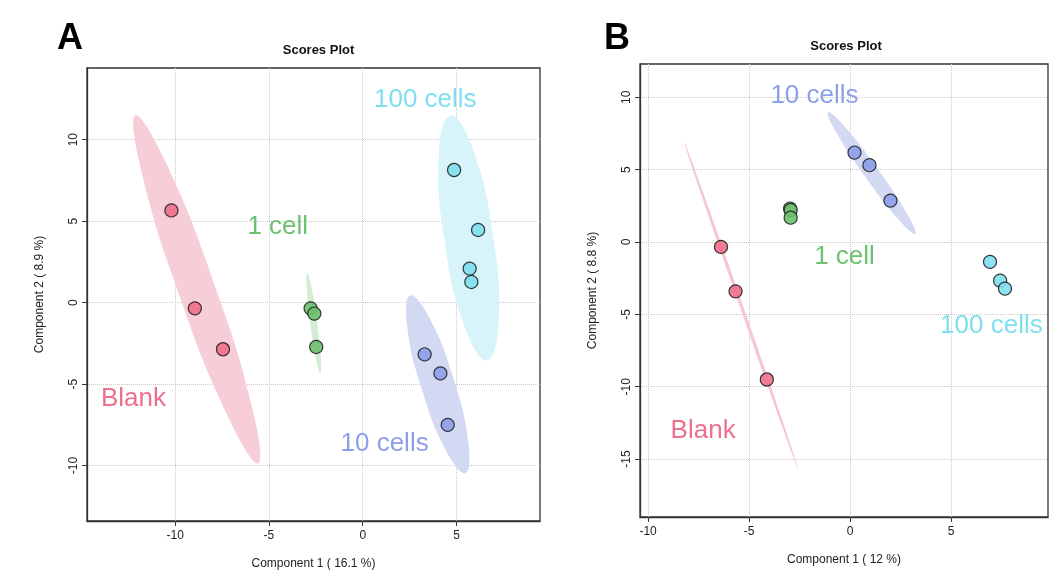  I want to click on y-tick-label: -15, so click(626, 459).